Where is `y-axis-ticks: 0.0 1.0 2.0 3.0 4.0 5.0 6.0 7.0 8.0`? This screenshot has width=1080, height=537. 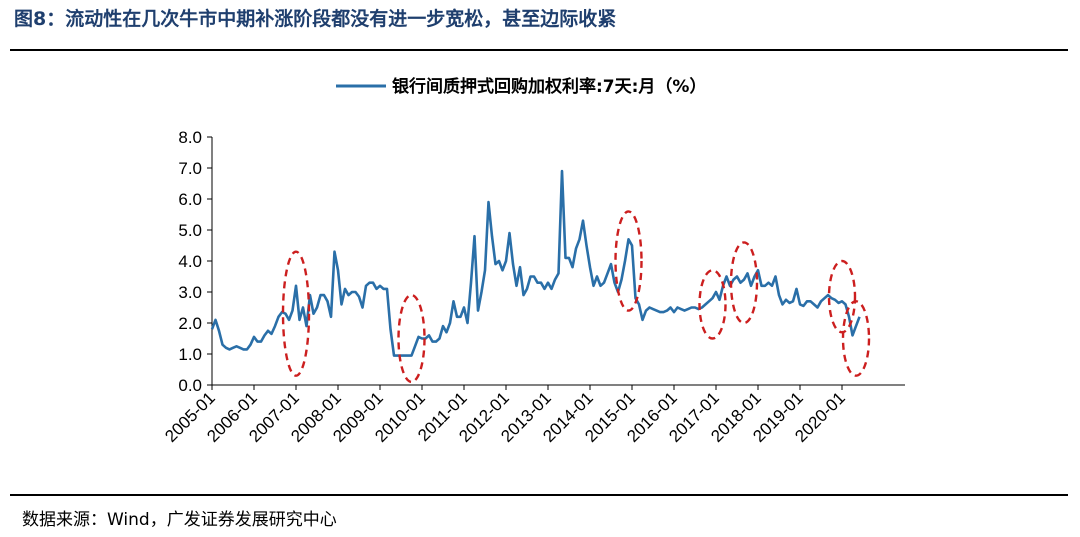
y-axis-ticks: 0.0 1.0 2.0 3.0 4.0 5.0 6.0 7.0 8.0 is located at coordinates (195, 261).